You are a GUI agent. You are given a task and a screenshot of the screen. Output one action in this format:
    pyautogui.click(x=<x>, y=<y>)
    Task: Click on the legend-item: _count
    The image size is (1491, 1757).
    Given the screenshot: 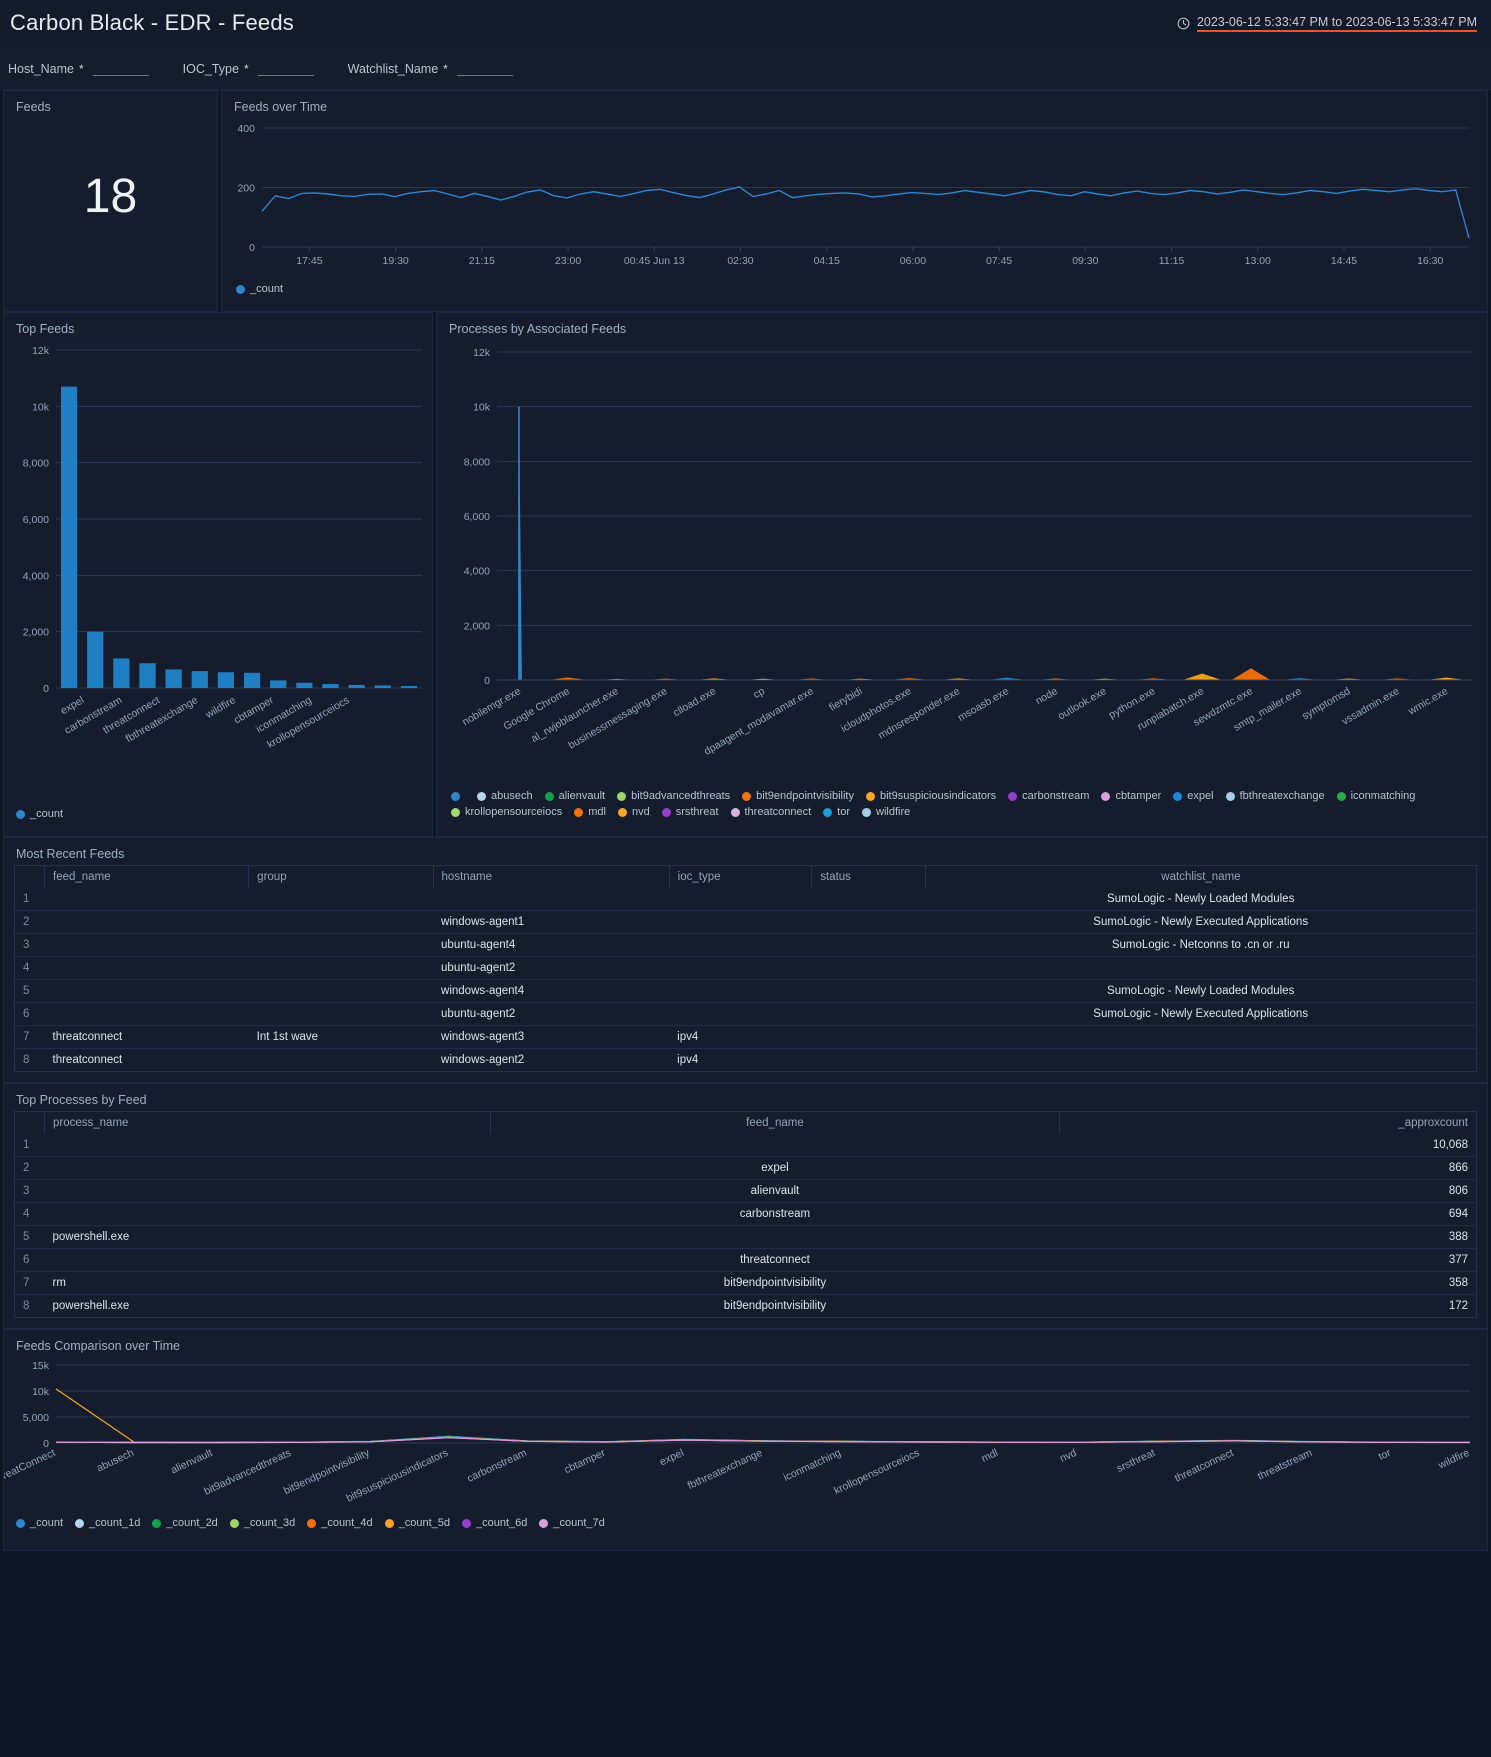 What is the action you would take?
    pyautogui.click(x=39, y=1523)
    